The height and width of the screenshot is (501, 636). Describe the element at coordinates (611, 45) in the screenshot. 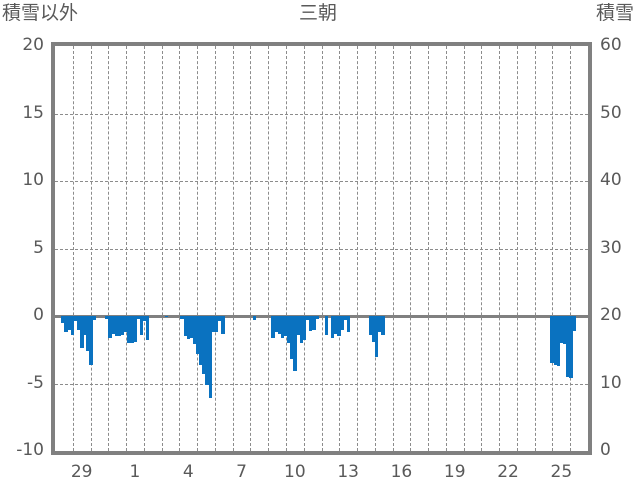

I see `y-axis-right-tick-label: 60` at that location.